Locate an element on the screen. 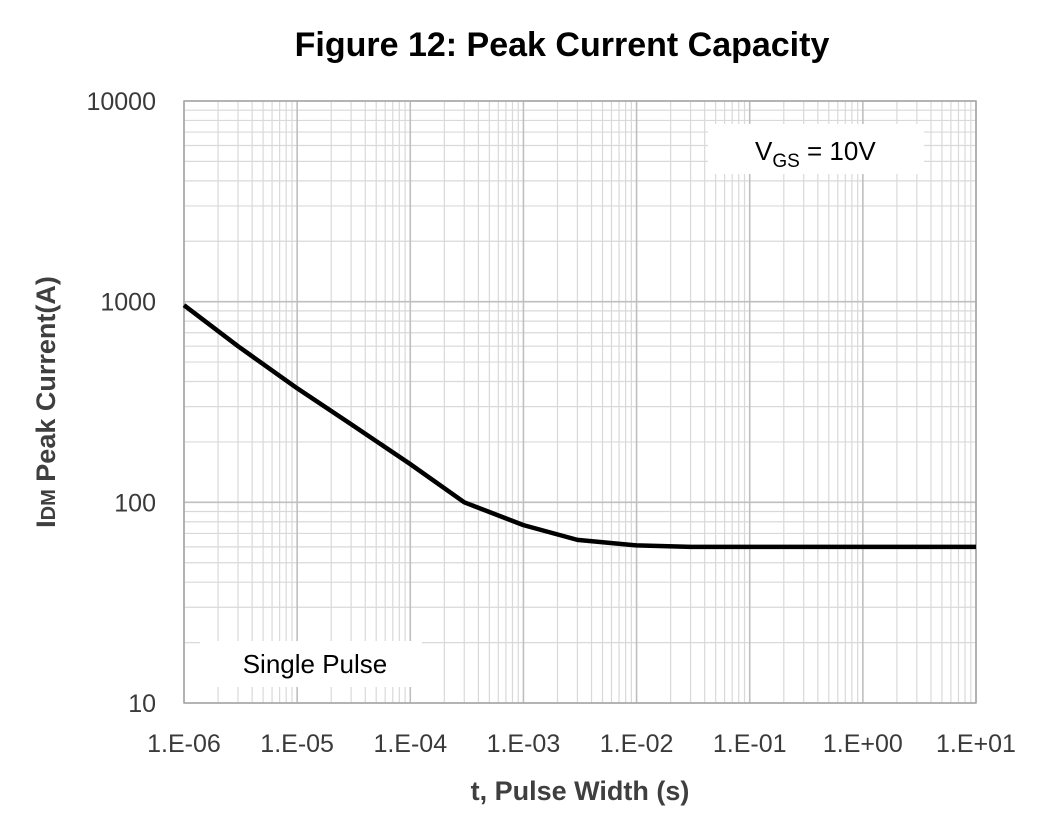 This screenshot has height=824, width=1052. y-axis-title: IDM Peak Current(A) is located at coordinates (46, 402).